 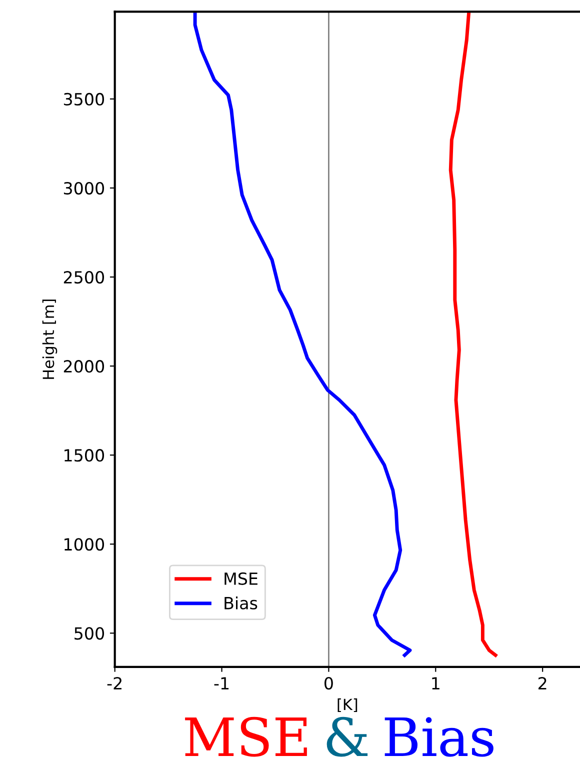 What do you see at coordinates (246, 736) in the screenshot?
I see `text: MSE` at bounding box center [246, 736].